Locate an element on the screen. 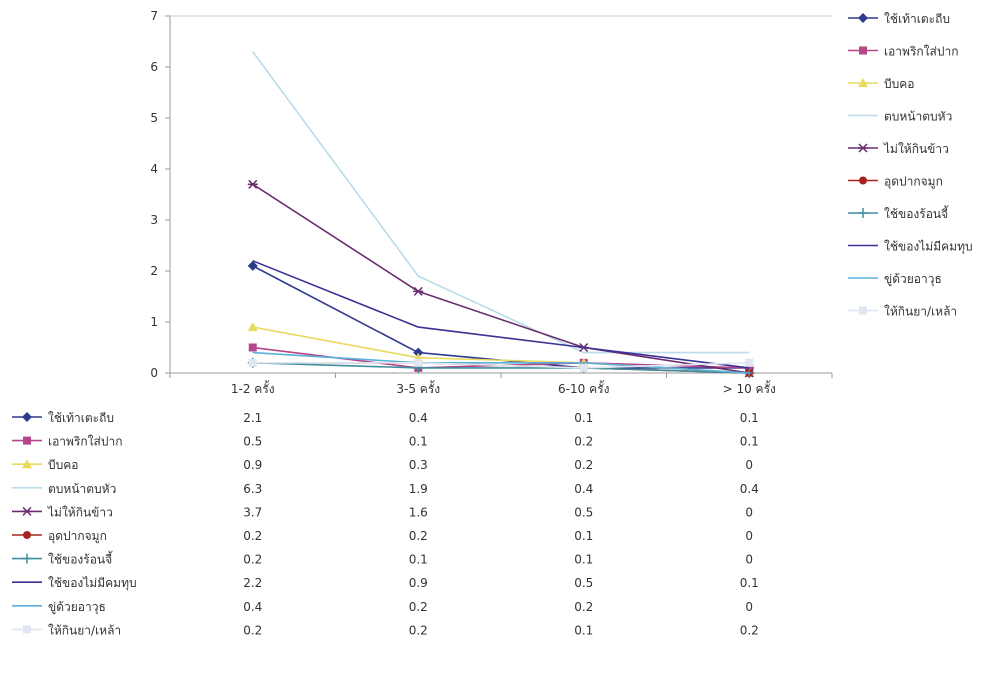 The height and width of the screenshot is (673, 1007). y-tick-label: 5 is located at coordinates (154, 118).